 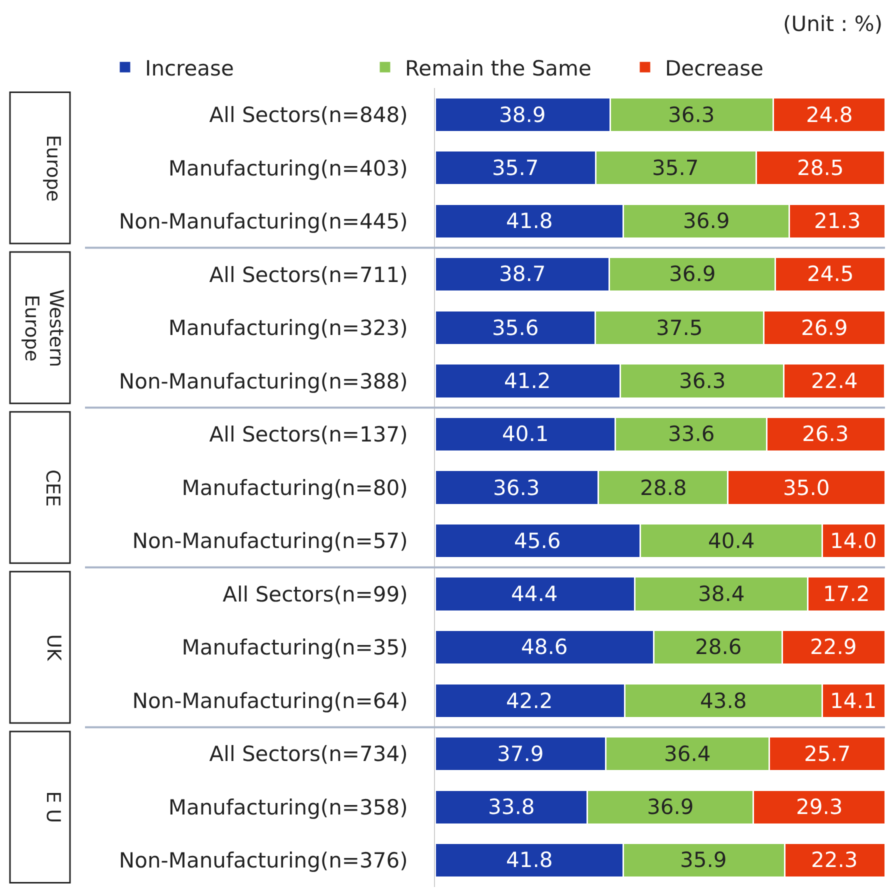 I want to click on text: (Unit : %), so click(x=833, y=24).